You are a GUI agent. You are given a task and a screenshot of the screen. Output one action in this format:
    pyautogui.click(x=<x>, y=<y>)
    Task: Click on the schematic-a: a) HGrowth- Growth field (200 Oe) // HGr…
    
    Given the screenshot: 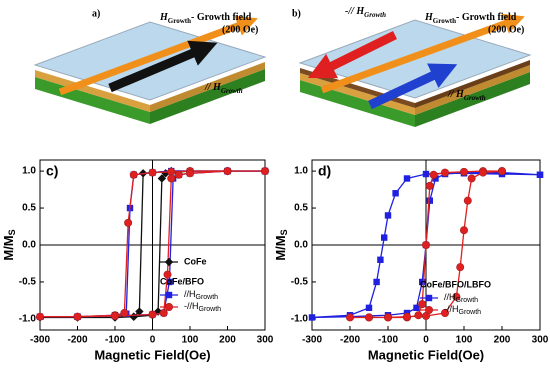 What is the action you would take?
    pyautogui.click(x=150, y=66)
    